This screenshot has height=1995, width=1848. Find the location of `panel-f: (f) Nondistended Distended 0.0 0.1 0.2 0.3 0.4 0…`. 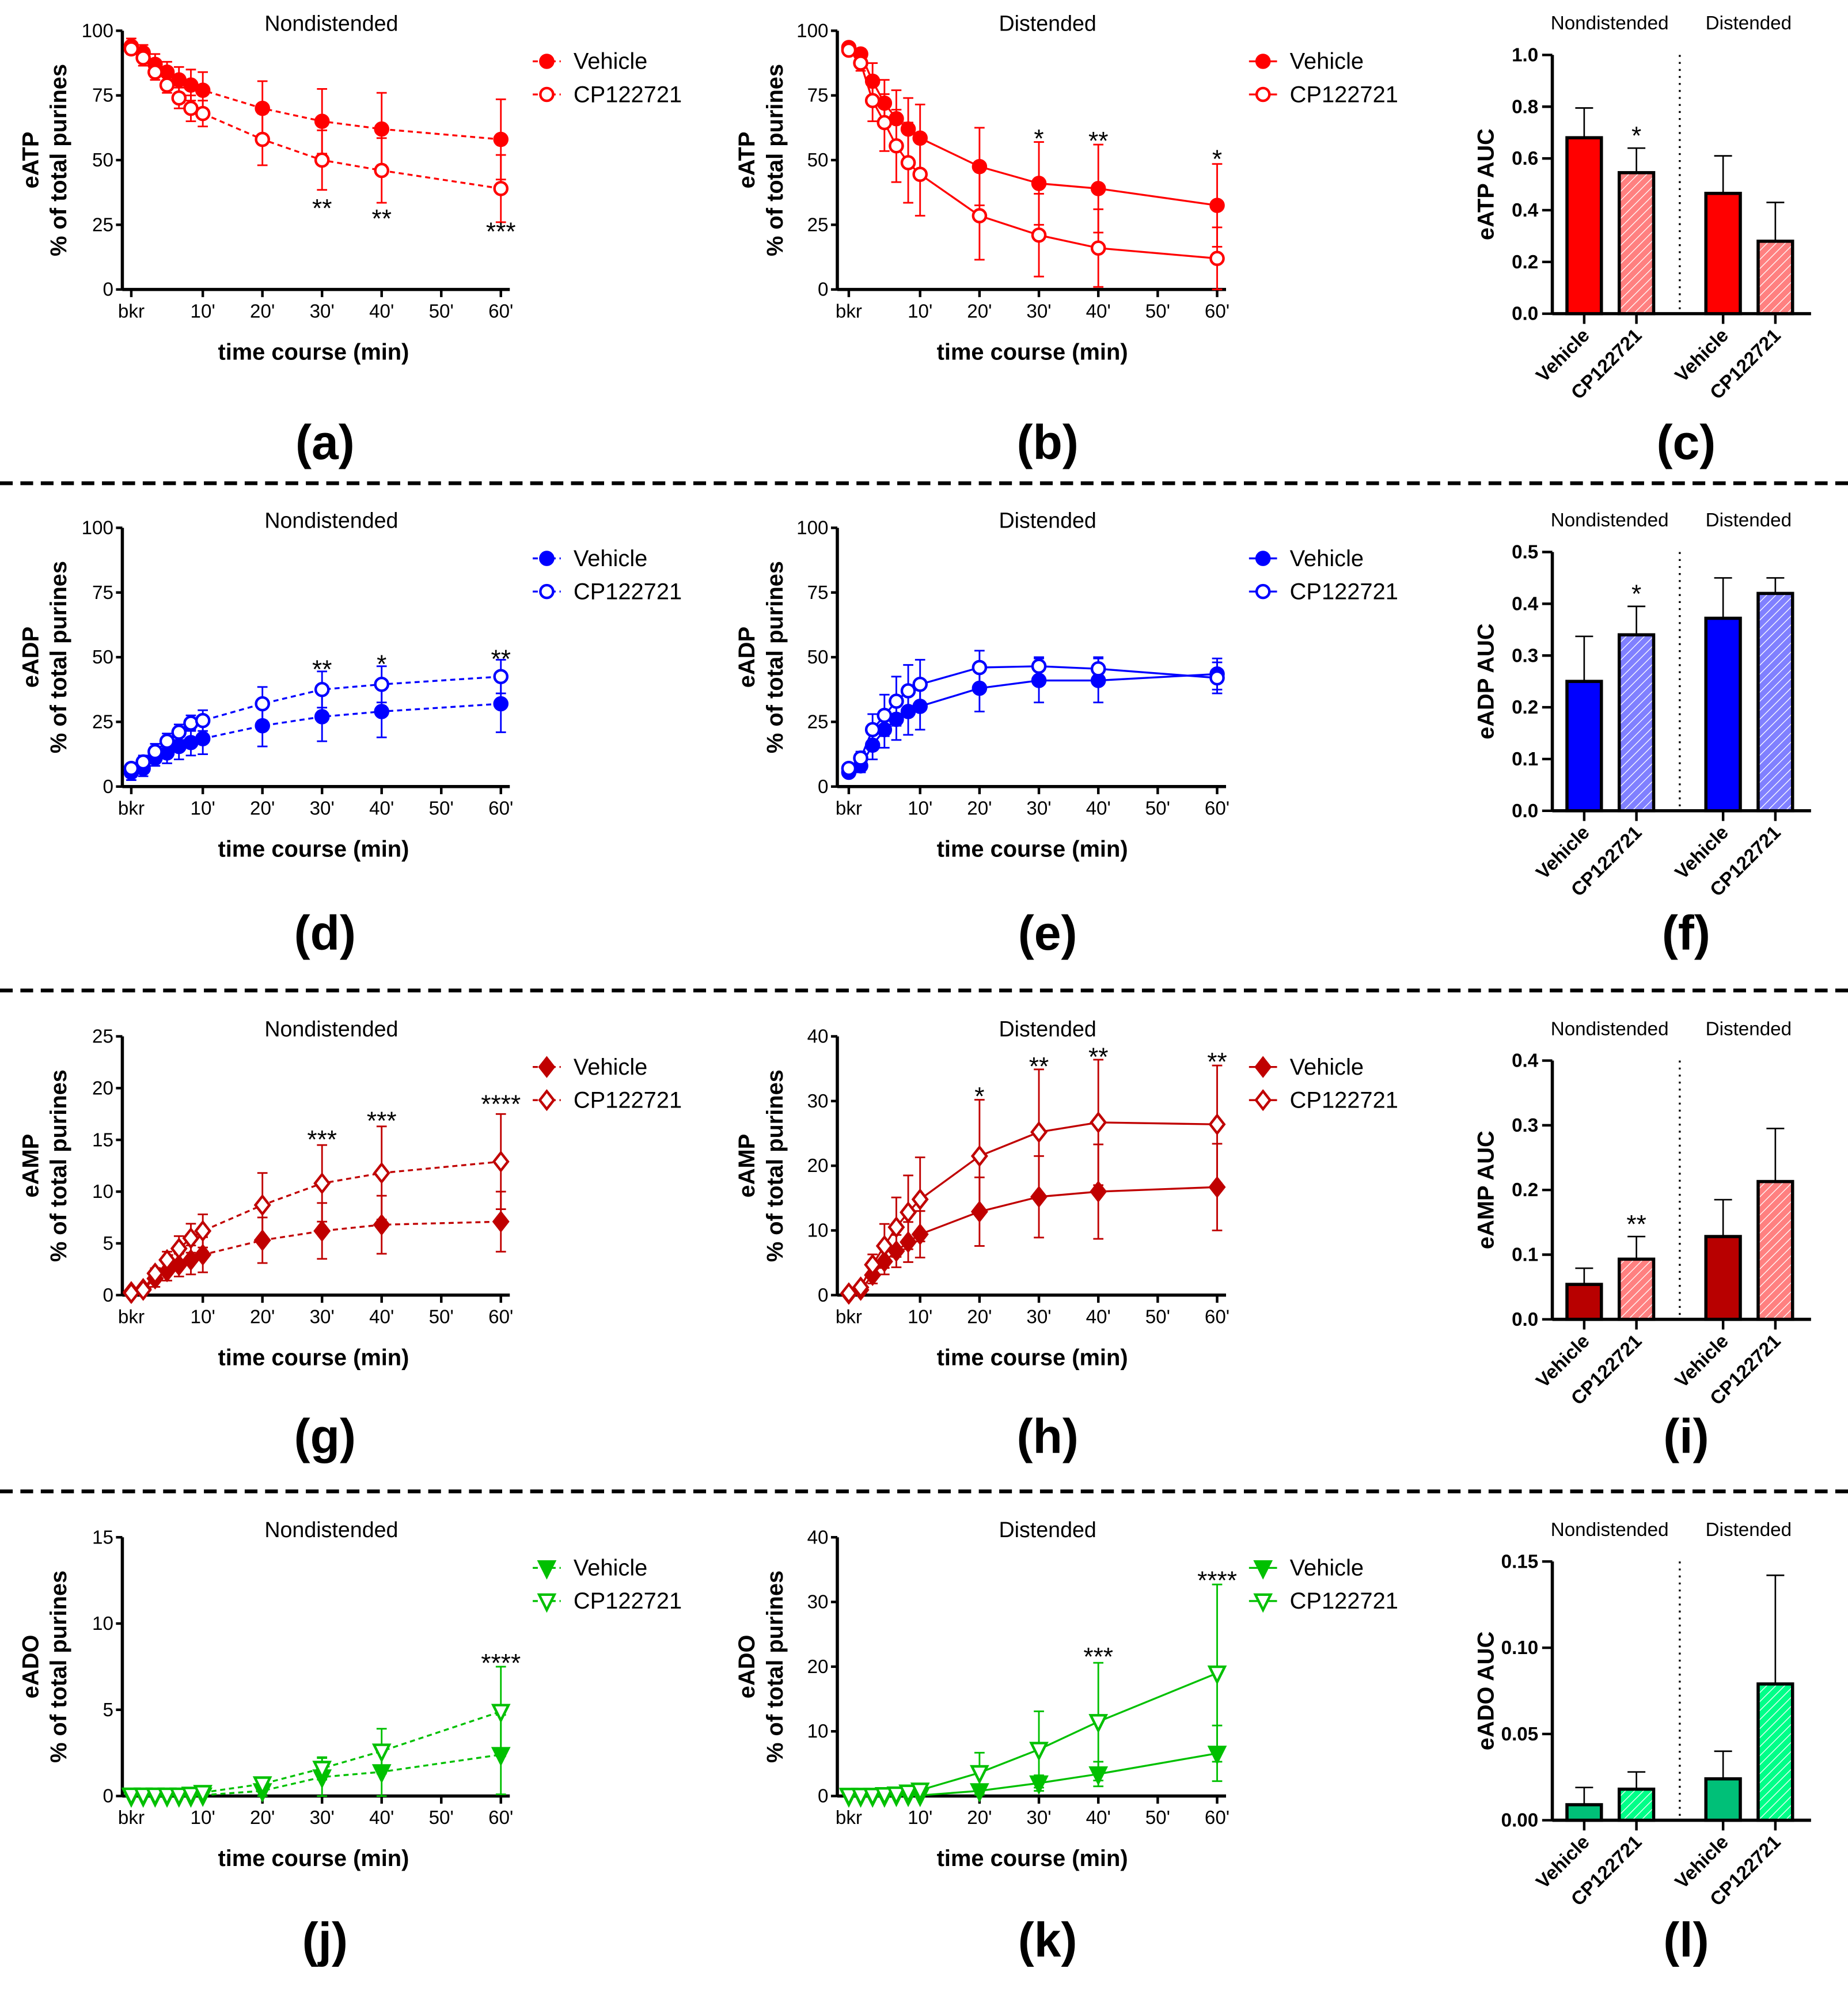

panel-f: (f) Nondistended Distended 0.0 0.1 0.2 0.3 0.4 0… is located at coordinates (1642, 735).